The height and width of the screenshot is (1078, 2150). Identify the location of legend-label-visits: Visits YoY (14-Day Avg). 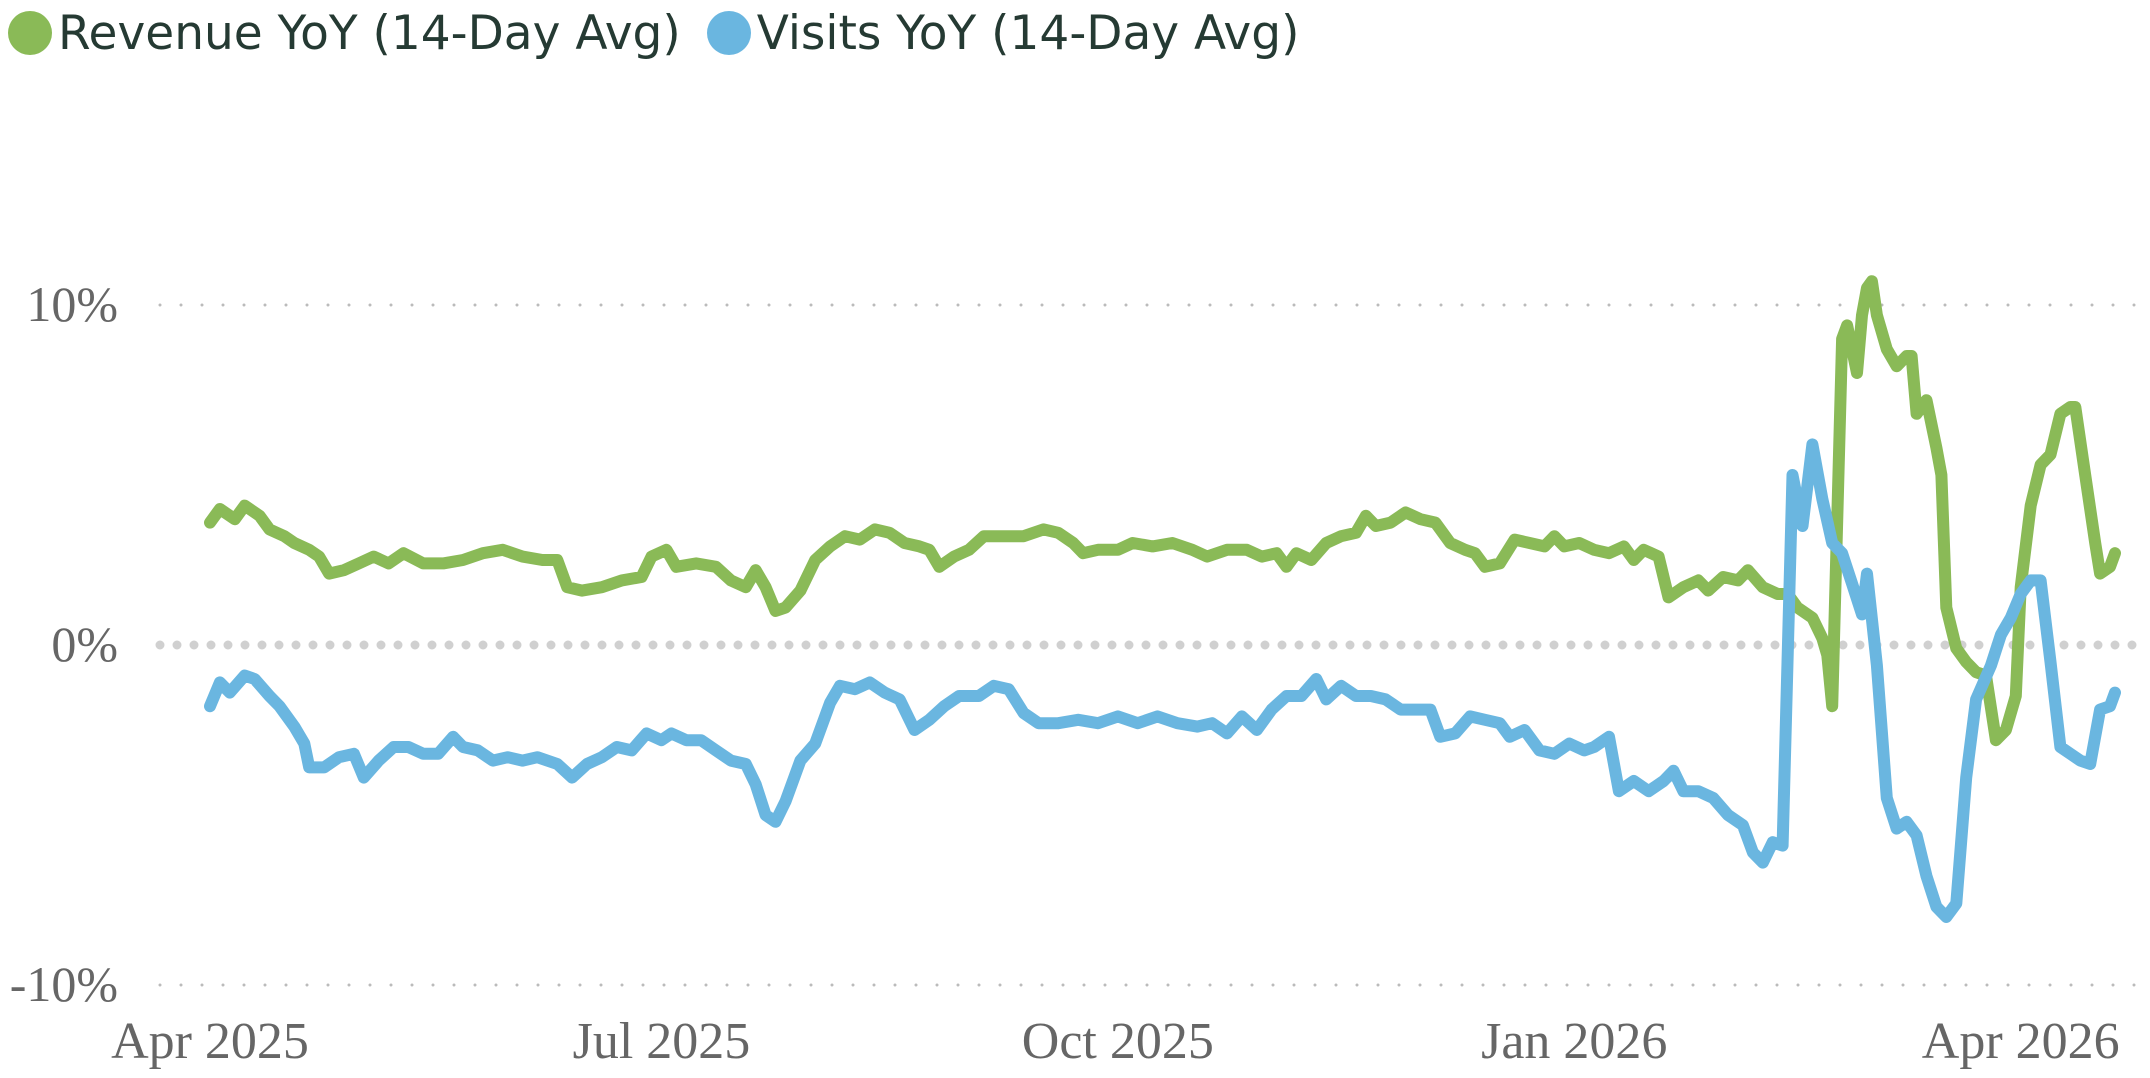
(1028, 33).